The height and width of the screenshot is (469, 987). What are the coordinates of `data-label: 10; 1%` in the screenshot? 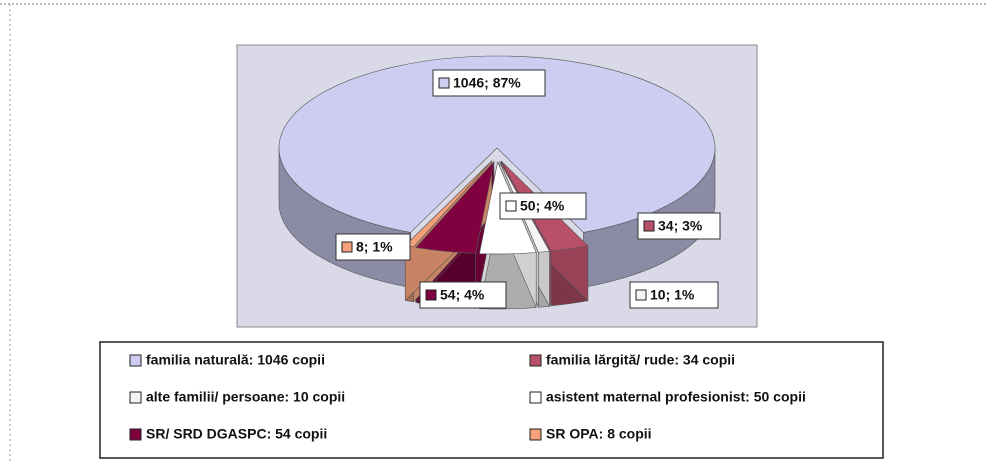 It's located at (672, 295).